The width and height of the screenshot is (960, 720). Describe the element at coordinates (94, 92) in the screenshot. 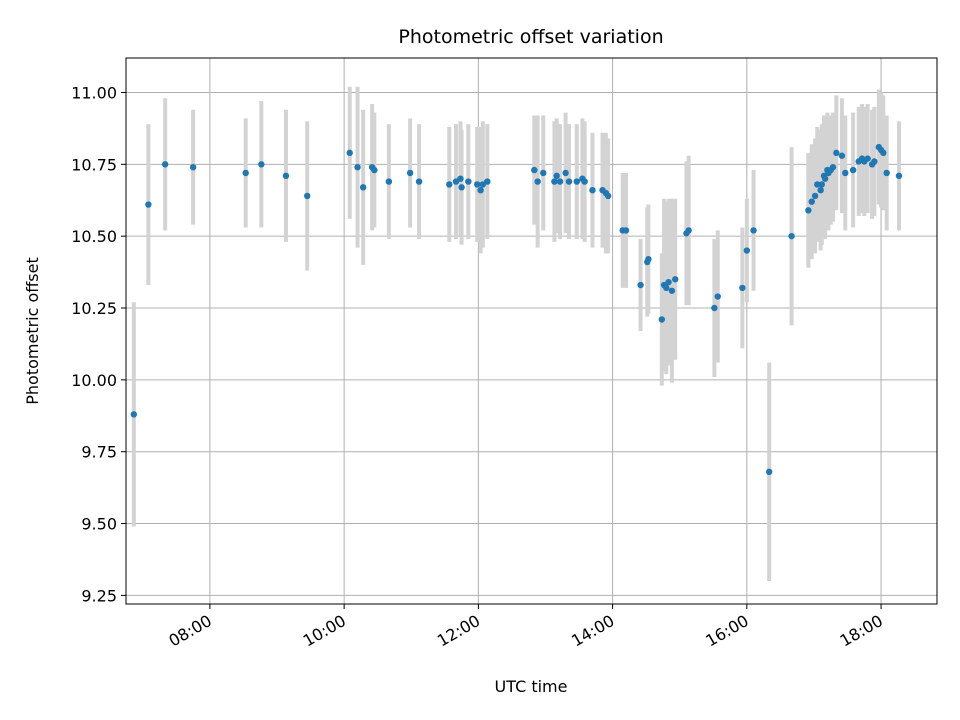

I see `y-tick-label: 11.00` at that location.